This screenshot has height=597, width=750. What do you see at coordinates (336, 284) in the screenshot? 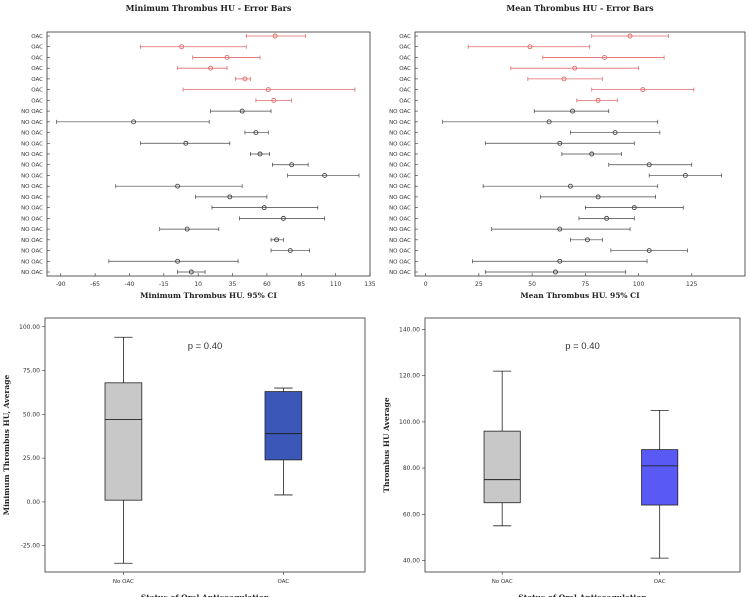
I see `x-tick-label: 110` at bounding box center [336, 284].